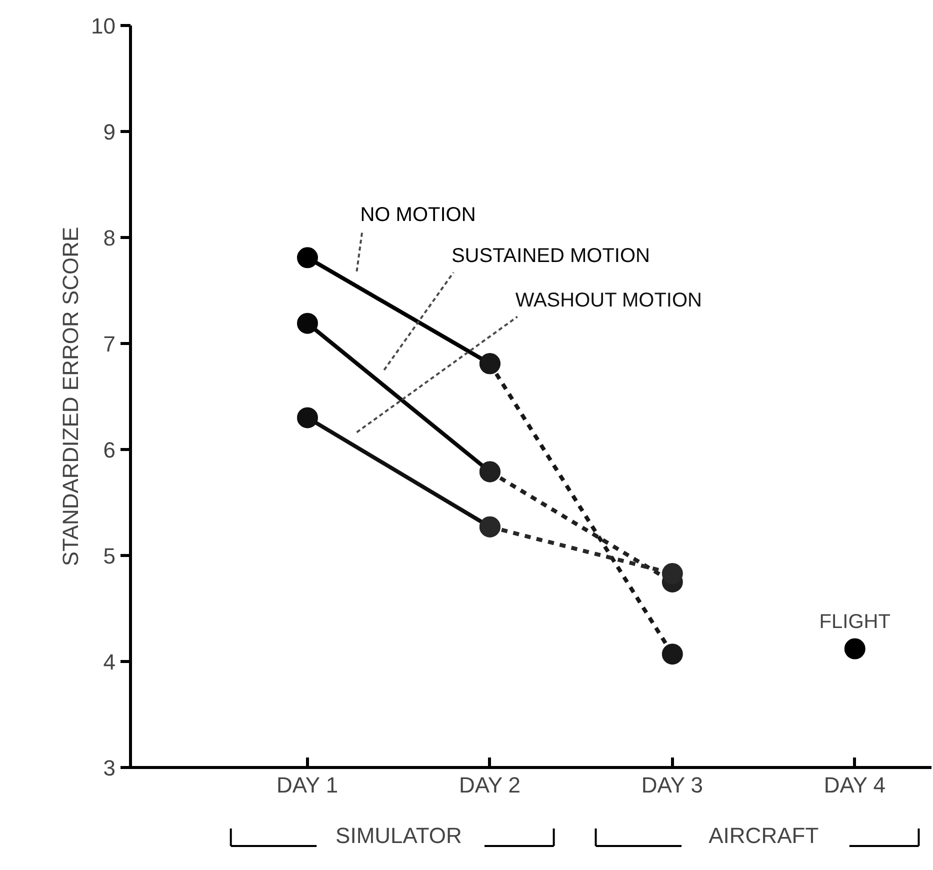  Describe the element at coordinates (109, 238) in the screenshot. I see `y-tick-label: 8` at that location.